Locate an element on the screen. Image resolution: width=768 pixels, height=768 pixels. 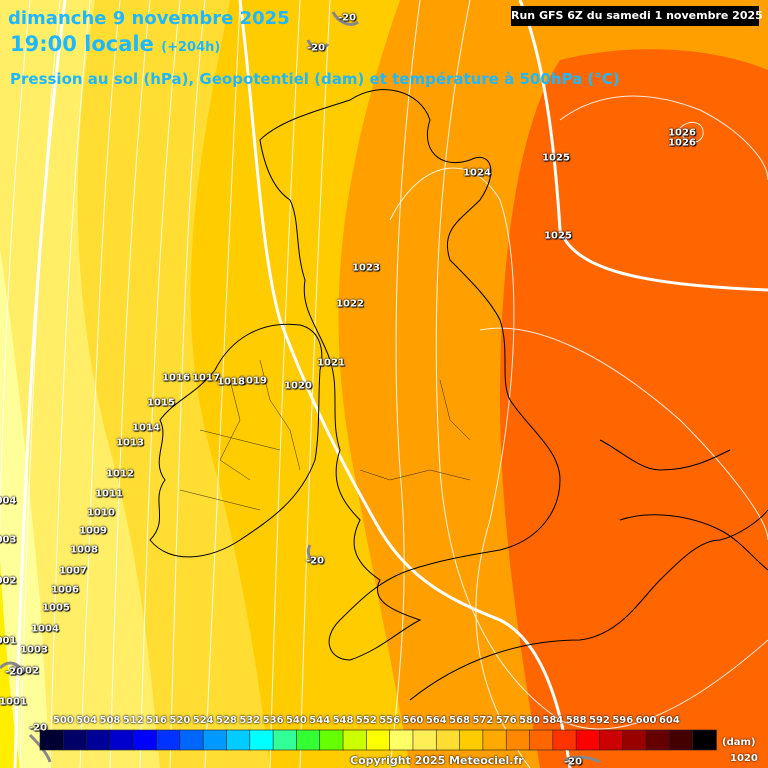
scale-label: 532 is located at coordinates (250, 720).